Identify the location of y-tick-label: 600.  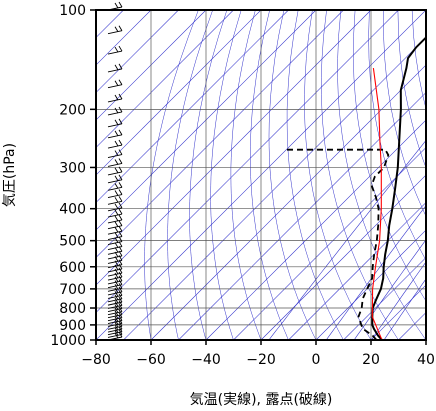
(72, 268).